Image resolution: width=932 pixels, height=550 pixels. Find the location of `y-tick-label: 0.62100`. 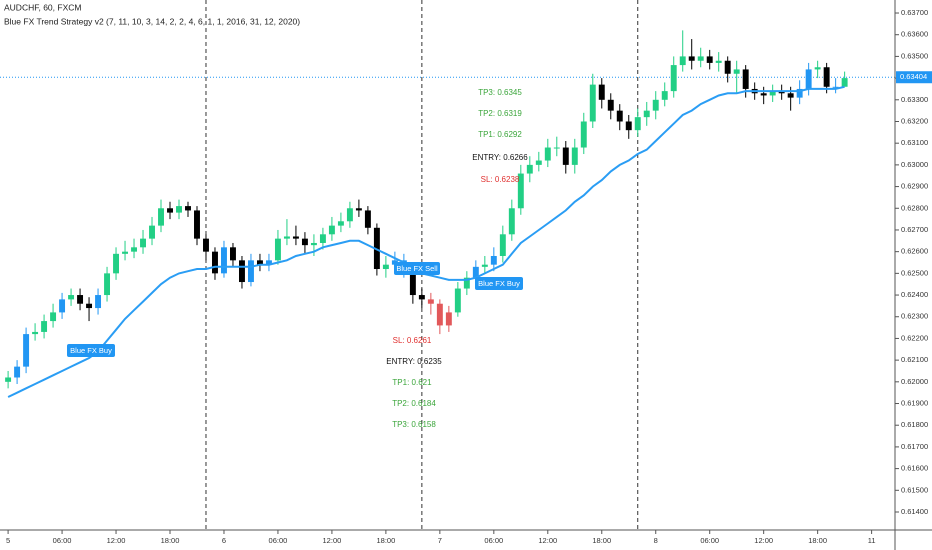

y-tick-label: 0.62100 is located at coordinates (914, 359).